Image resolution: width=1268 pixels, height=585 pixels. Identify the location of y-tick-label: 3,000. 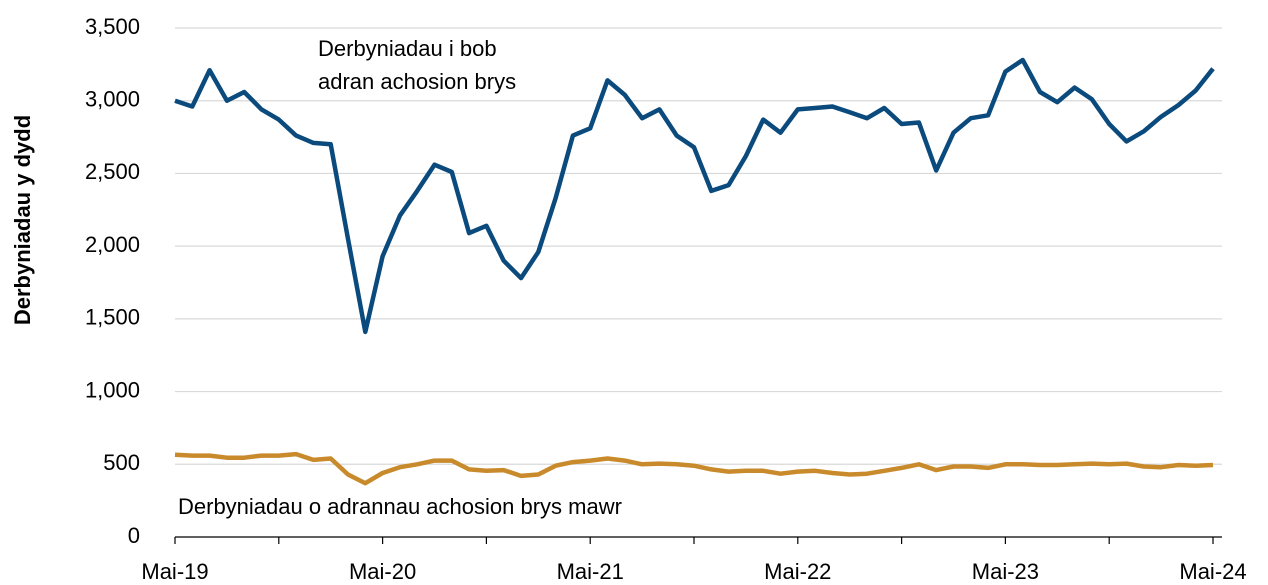
(112, 99).